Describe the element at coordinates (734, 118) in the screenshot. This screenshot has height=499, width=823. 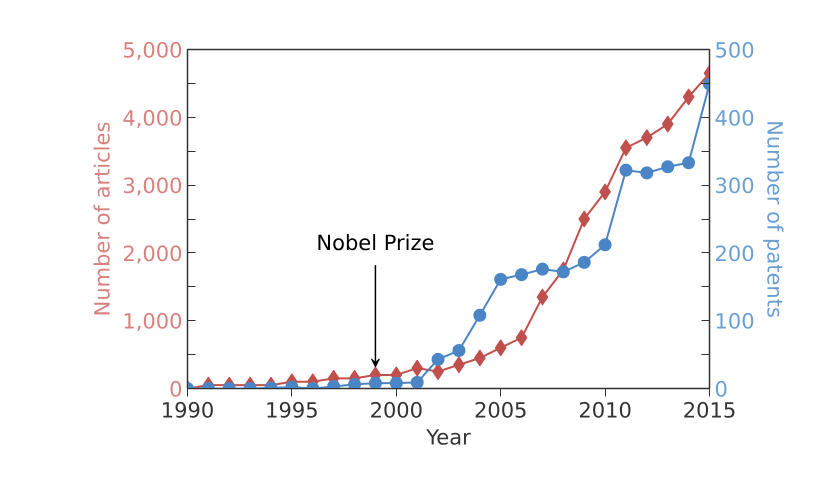
I see `y2-tick-label: 400` at that location.